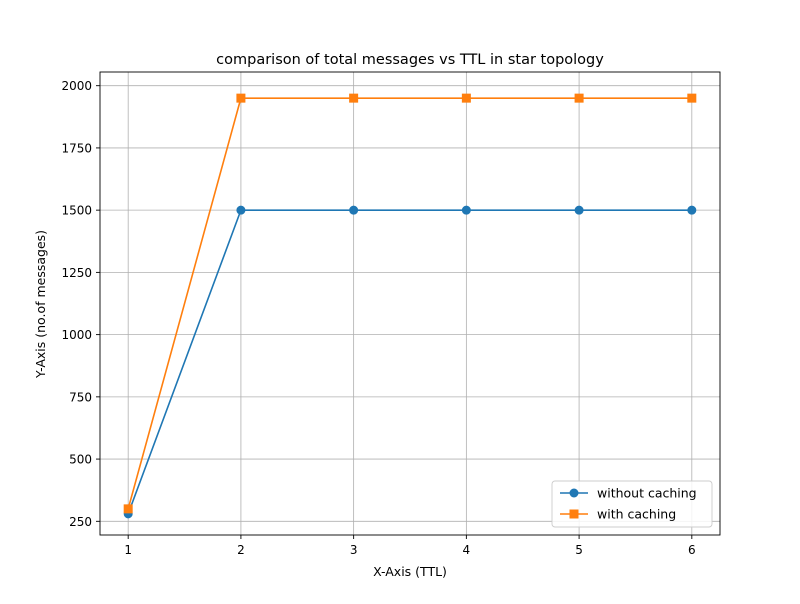  I want to click on y-tick-label: 2000, so click(76, 86).